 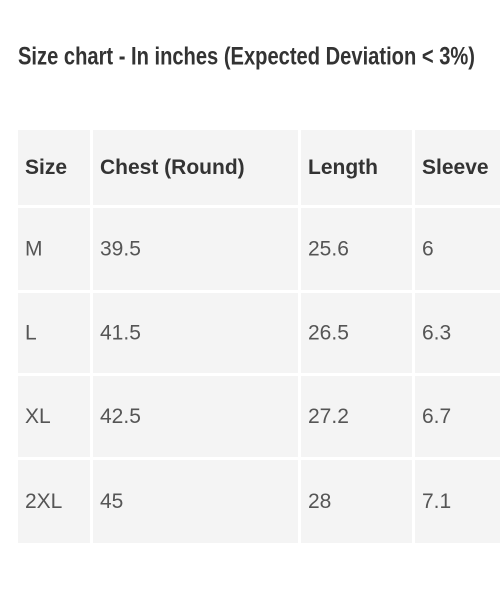 I want to click on table-cell-text: XL, so click(x=38, y=416).